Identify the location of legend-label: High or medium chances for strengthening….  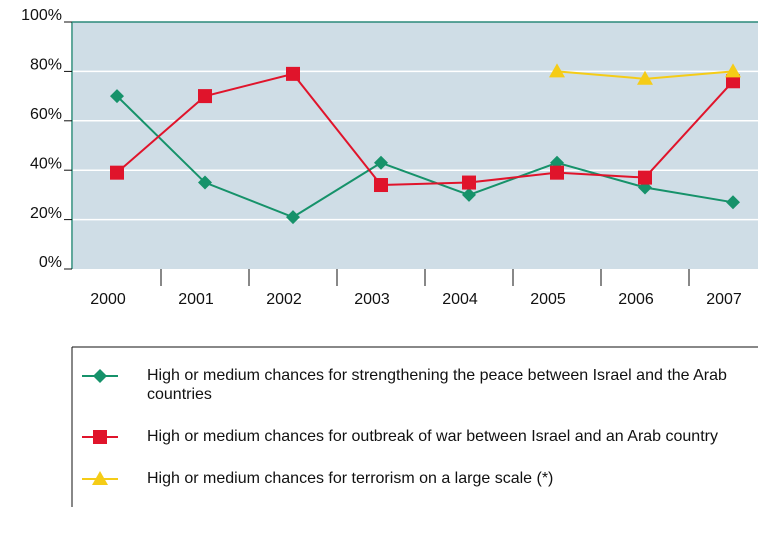
(437, 385).